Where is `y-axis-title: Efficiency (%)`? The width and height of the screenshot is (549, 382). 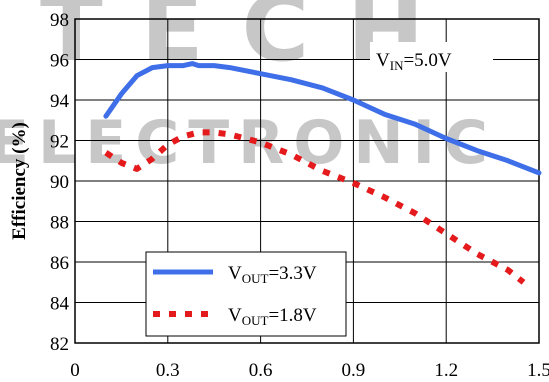
y-axis-title: Efficiency (%) is located at coordinates (19, 181).